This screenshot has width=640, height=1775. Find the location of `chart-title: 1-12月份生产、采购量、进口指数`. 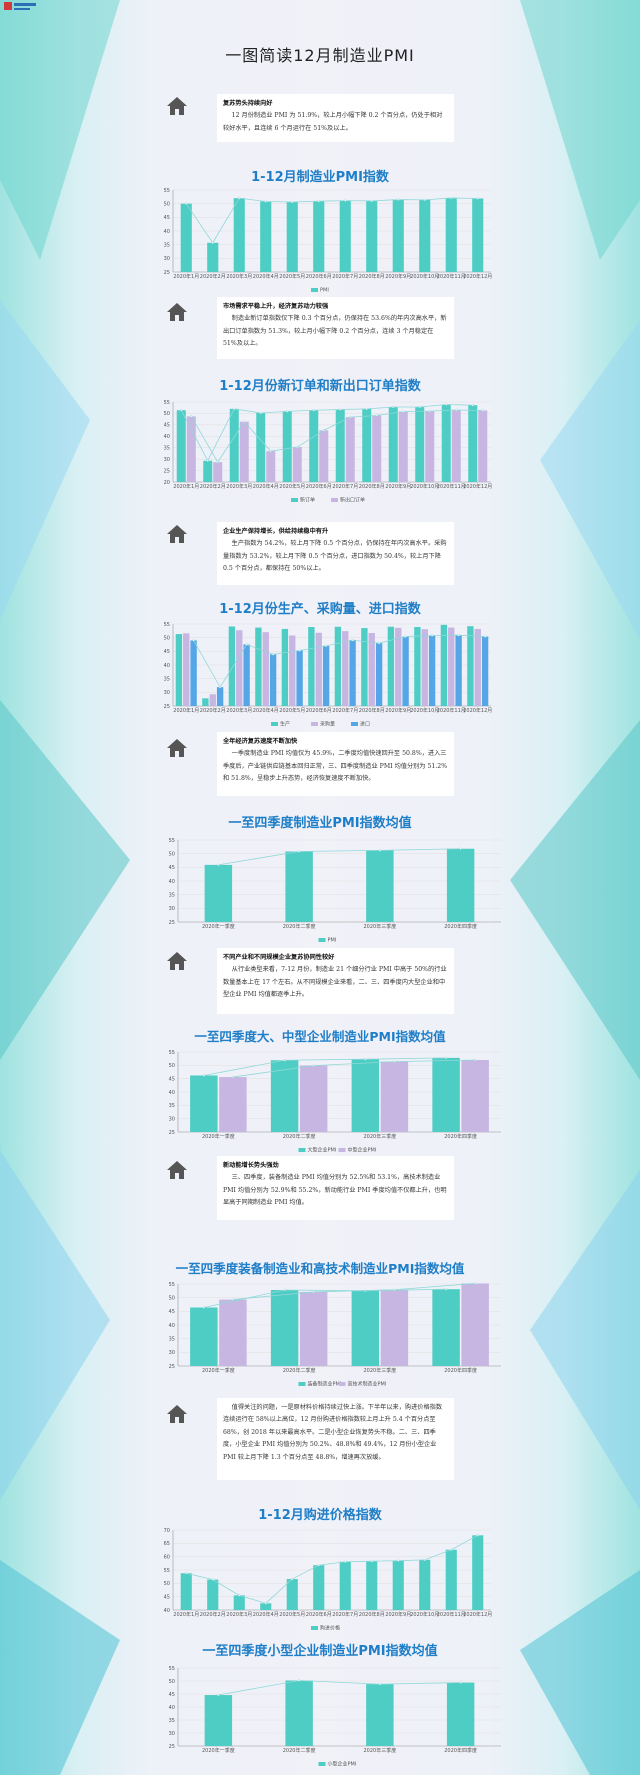

chart-title: 1-12月份生产、采购量、进口指数 is located at coordinates (320, 609).